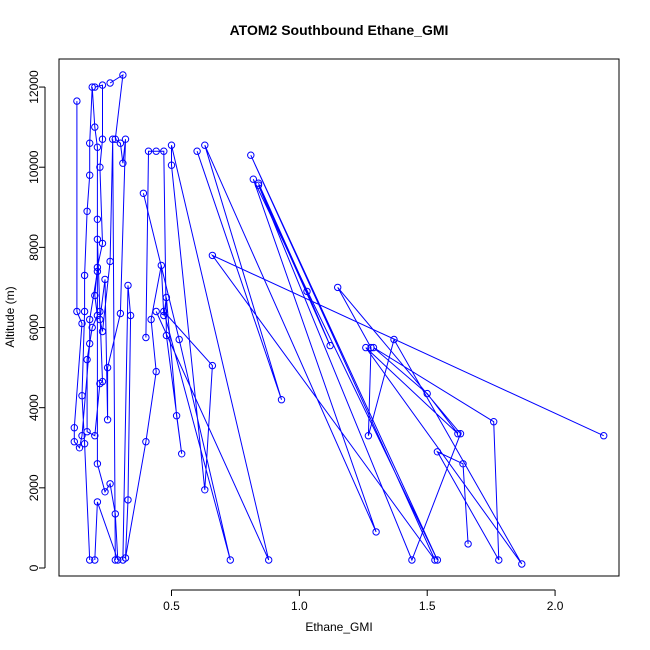  What do you see at coordinates (338, 627) in the screenshot?
I see `x-axis-label: Ethane_GMI` at bounding box center [338, 627].